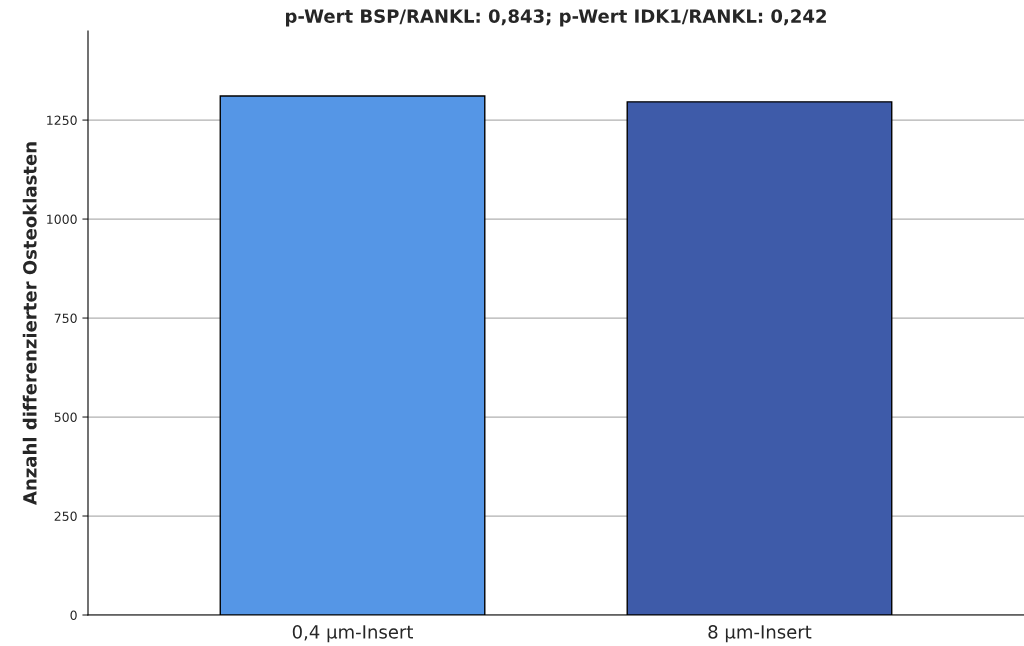 The width and height of the screenshot is (1024, 646). I want to click on y-tick-label: 750, so click(65, 318).